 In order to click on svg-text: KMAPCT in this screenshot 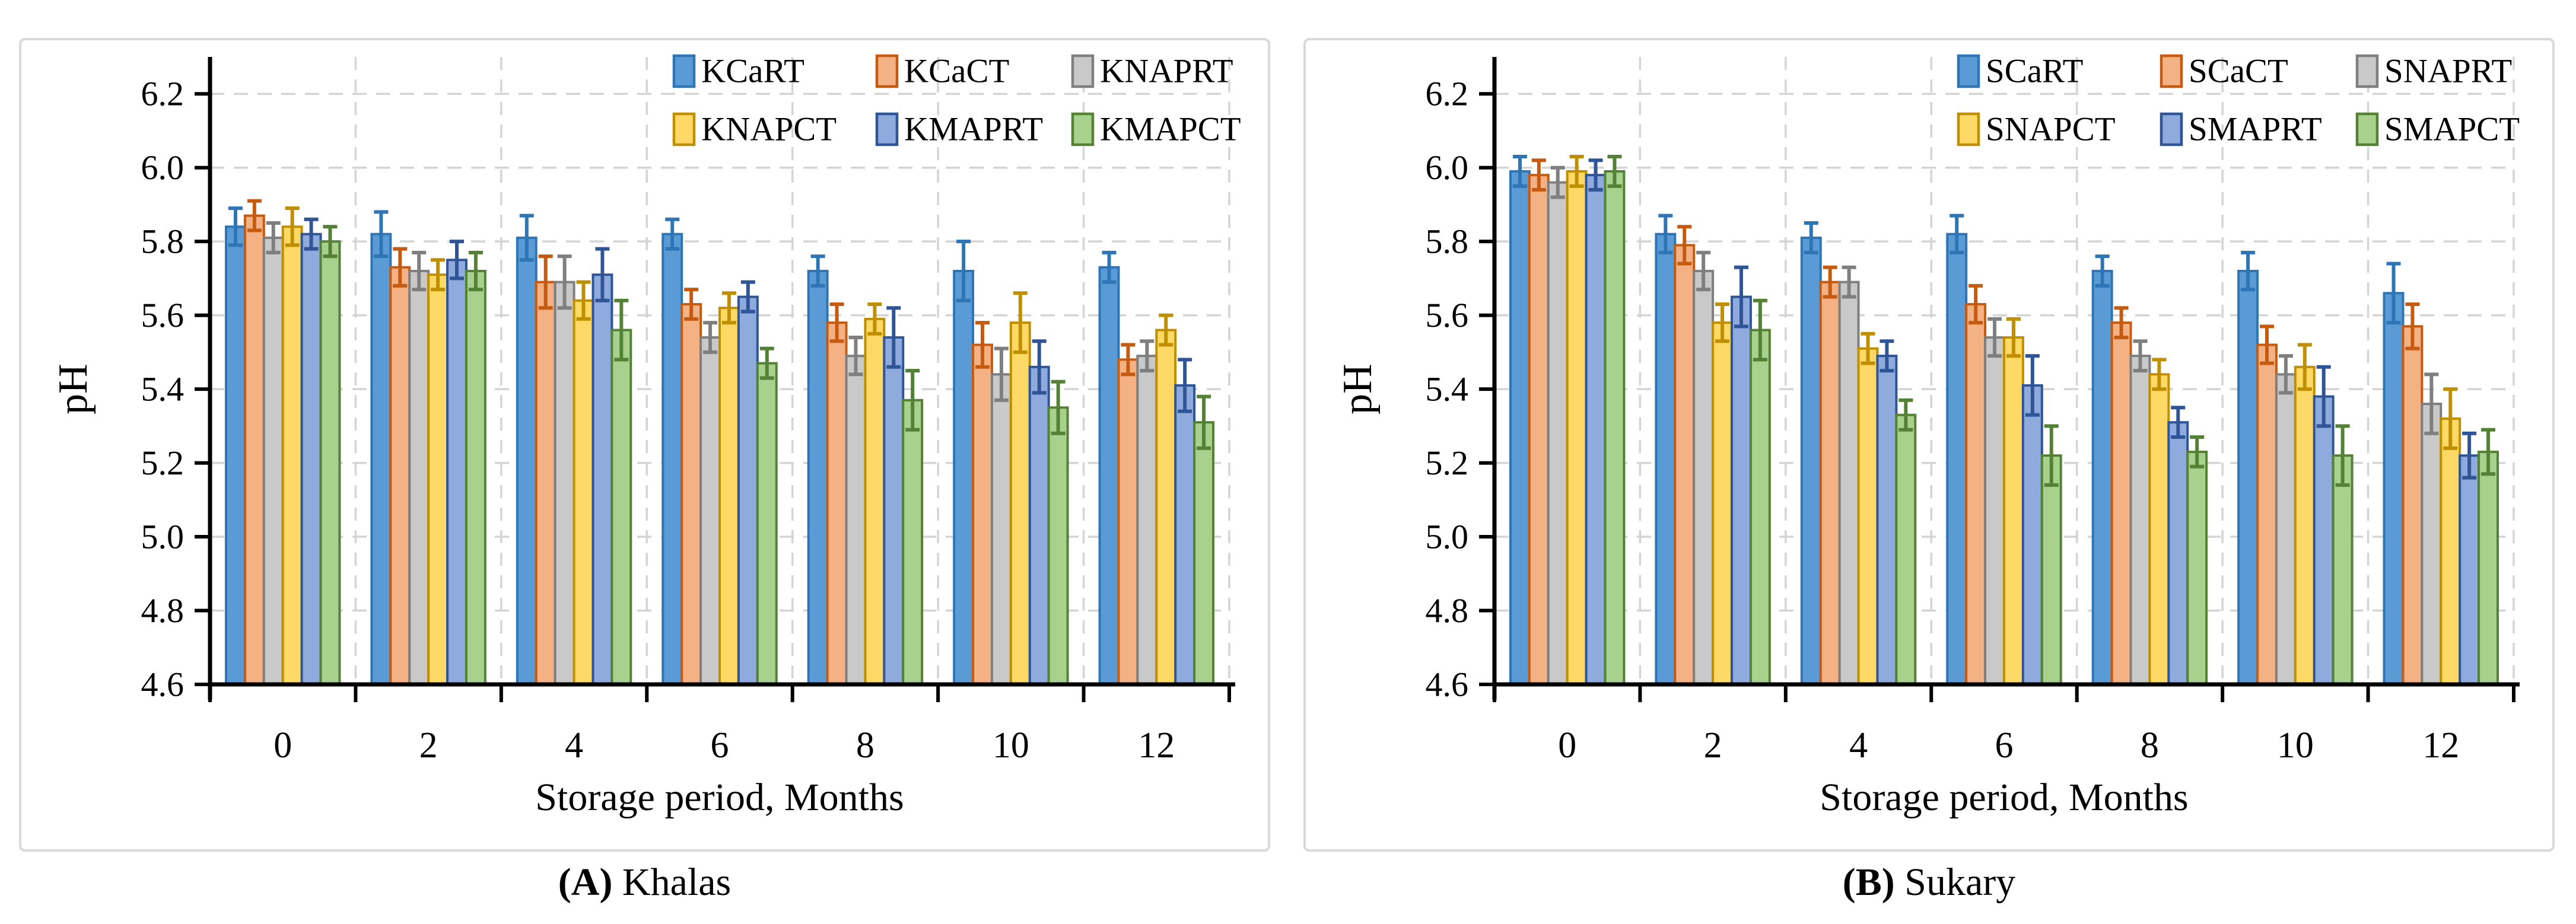, I will do `click(1170, 129)`.